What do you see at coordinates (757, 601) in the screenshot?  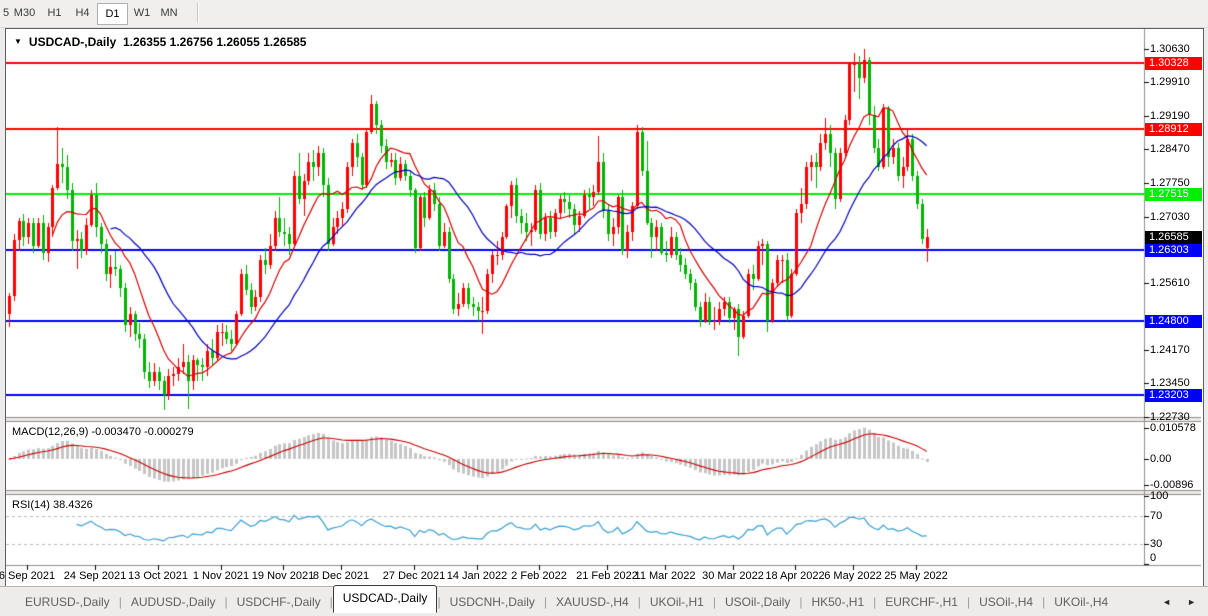 I see `tab-usoil-daily: USOil-,Daily` at bounding box center [757, 601].